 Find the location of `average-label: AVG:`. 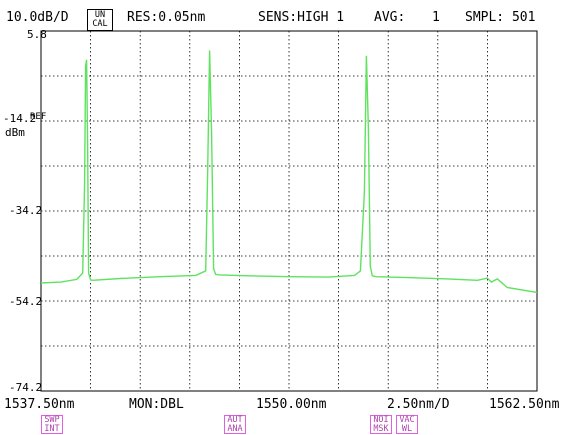

average-label: AVG: is located at coordinates (390, 17).